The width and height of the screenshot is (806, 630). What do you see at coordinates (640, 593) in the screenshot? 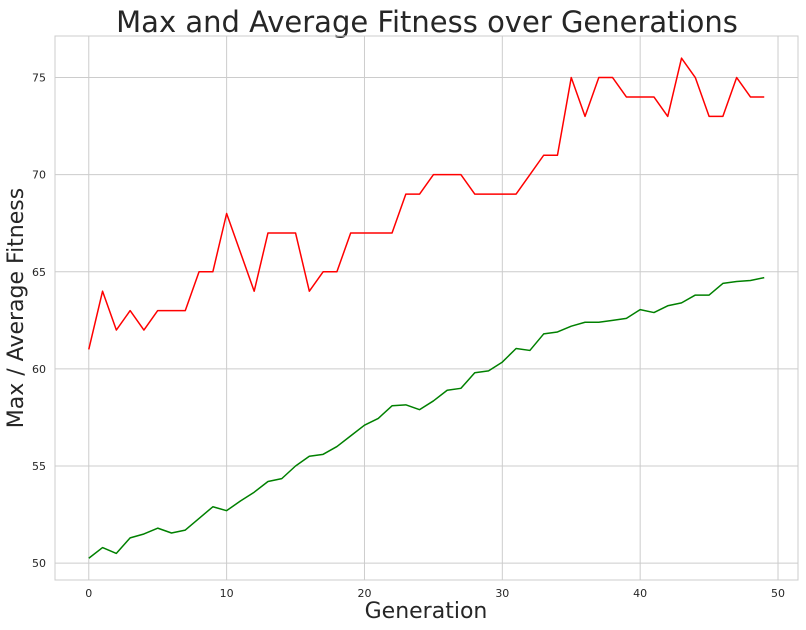
I see `x-tick-label: 40` at bounding box center [640, 593].